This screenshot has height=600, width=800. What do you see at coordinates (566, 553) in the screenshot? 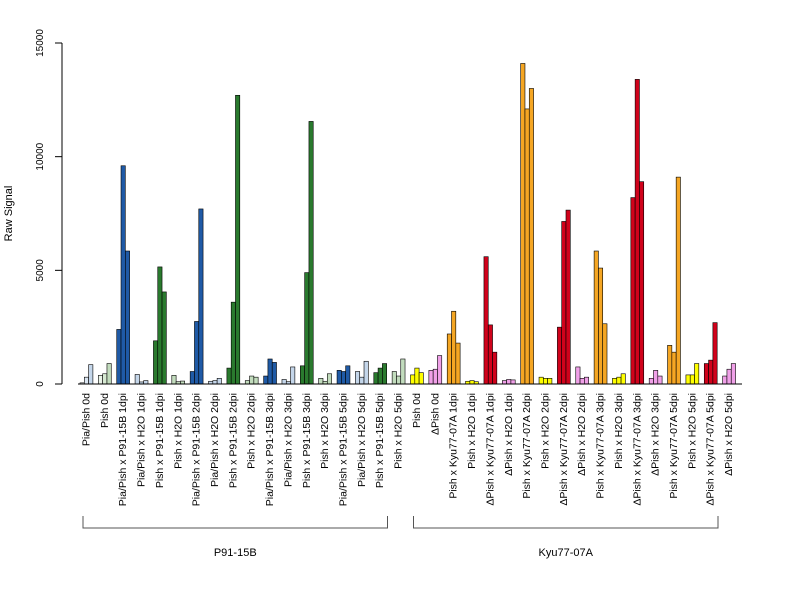
I see `group-label: Kyu77-07A` at bounding box center [566, 553].